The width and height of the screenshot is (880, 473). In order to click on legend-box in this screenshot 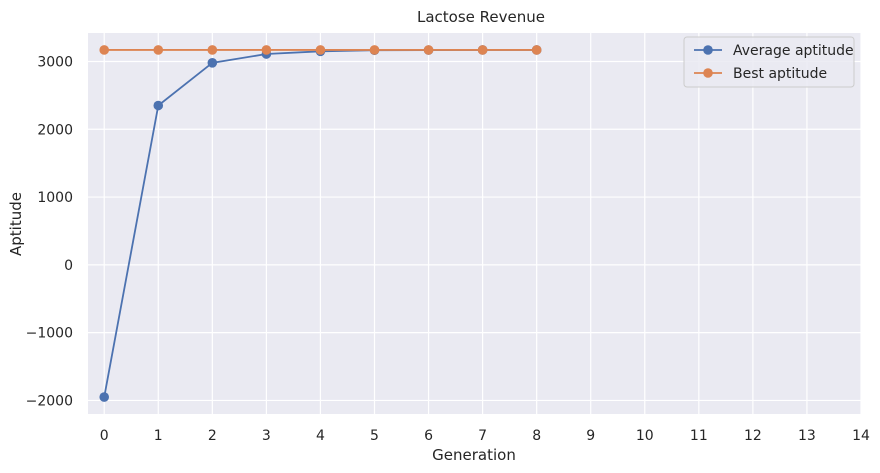, I will do `click(769, 62)`.